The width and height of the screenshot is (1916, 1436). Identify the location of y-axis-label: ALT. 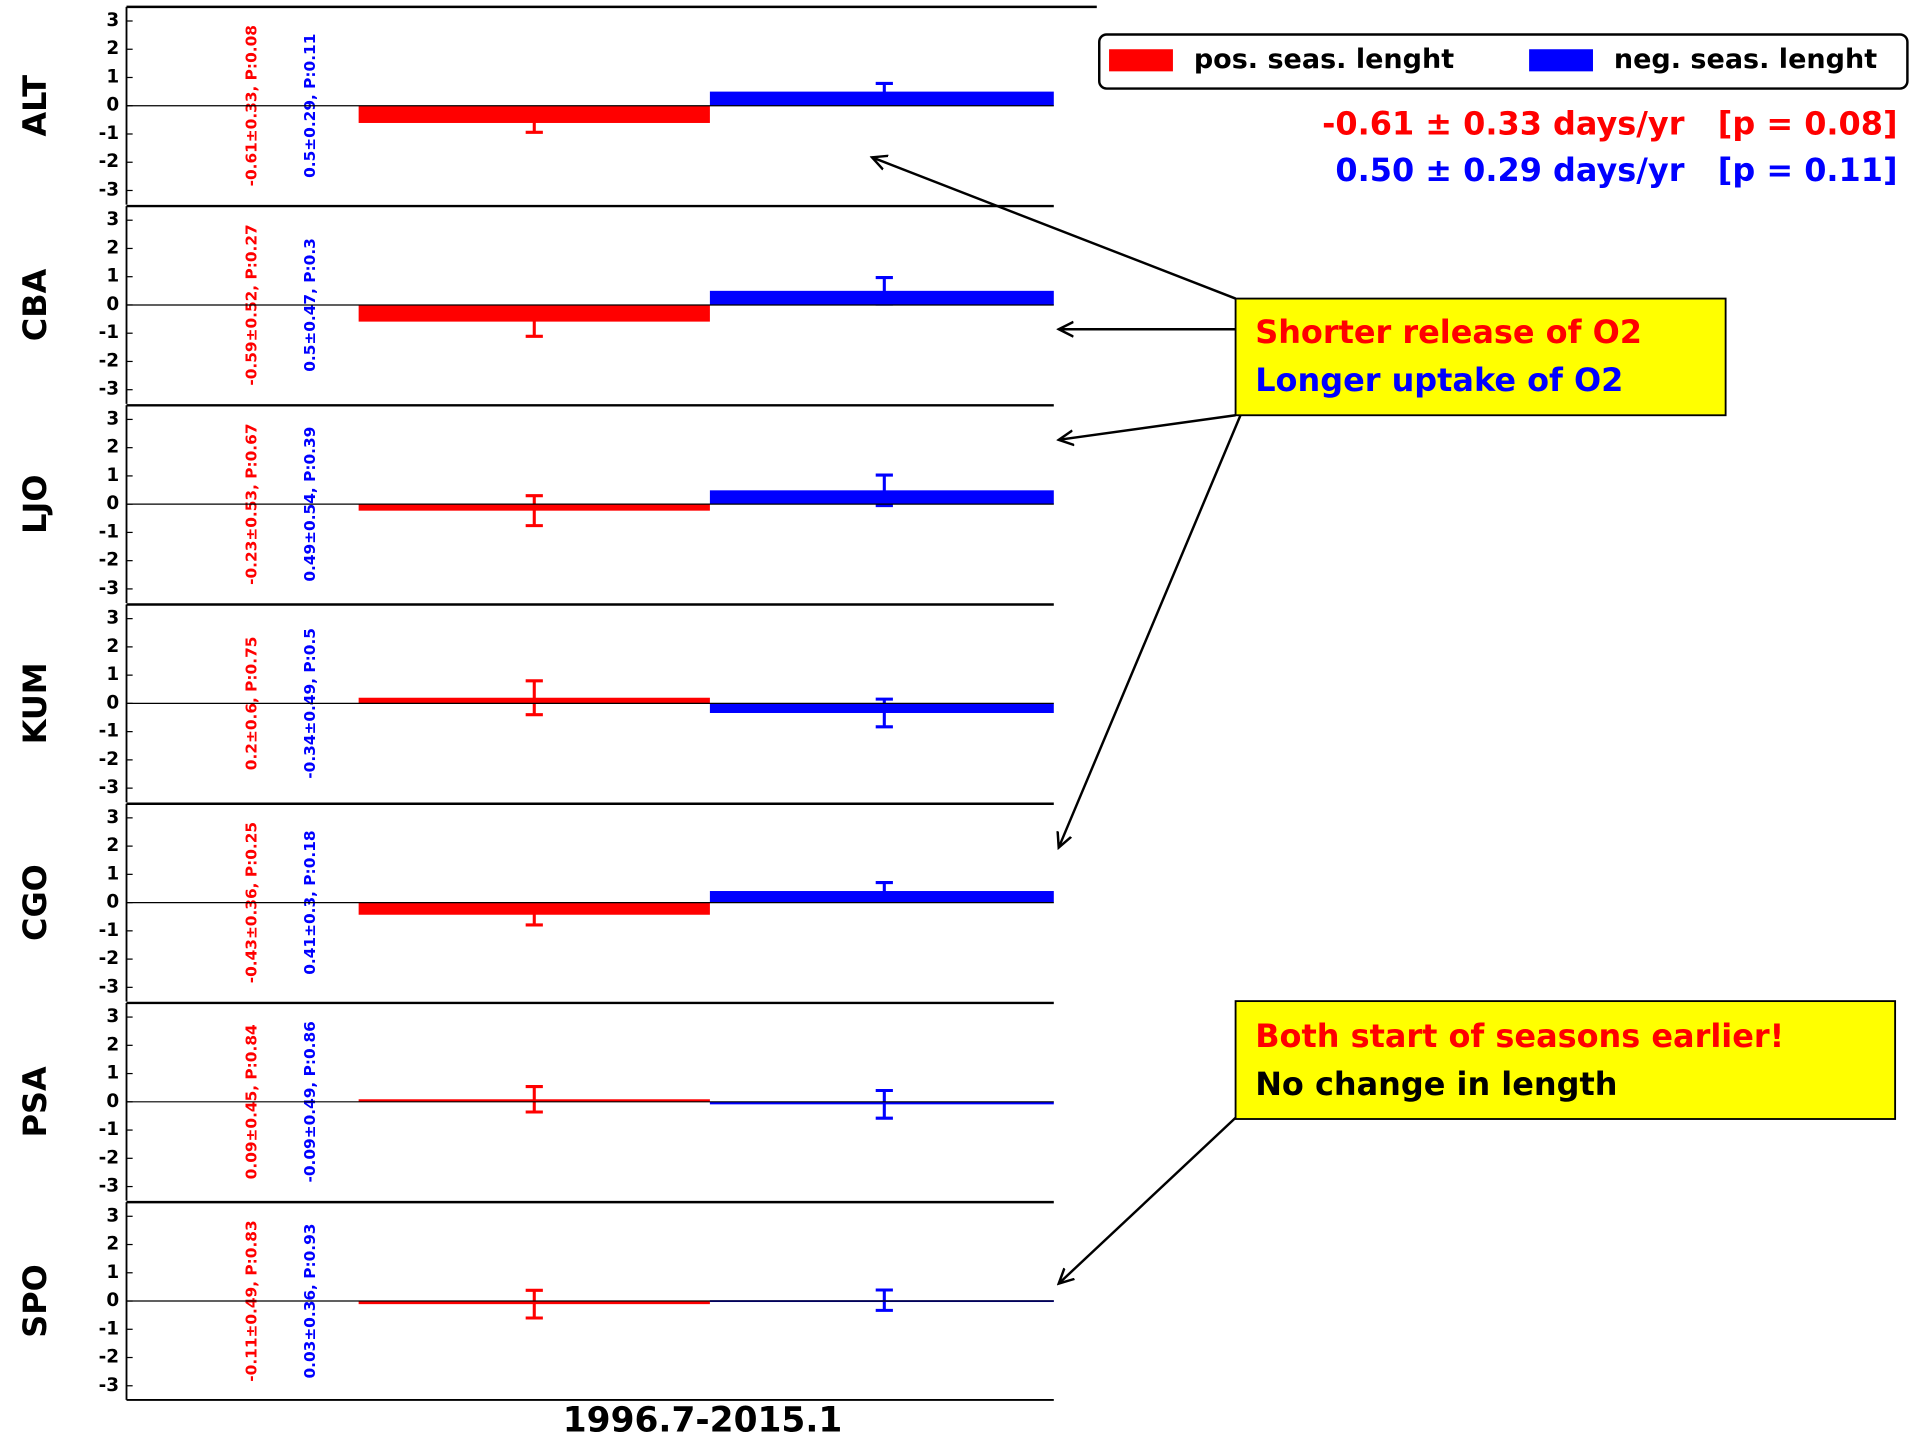
(35, 106).